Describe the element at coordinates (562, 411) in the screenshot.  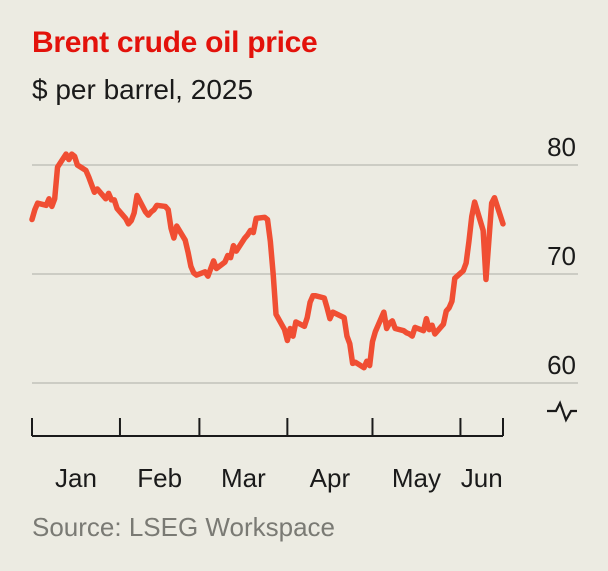
I see `axis-break-icon` at that location.